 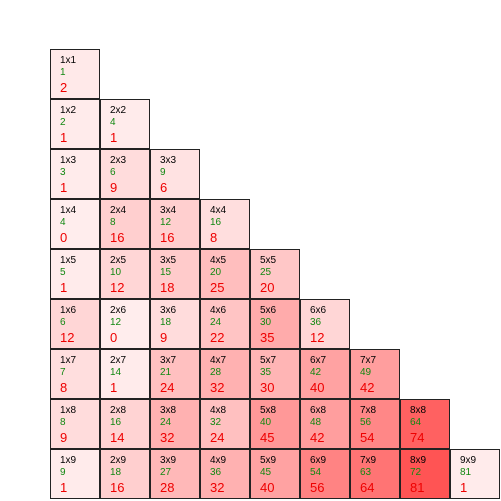 I want to click on grid-cell: 1x5 5 1, so click(x=75, y=274).